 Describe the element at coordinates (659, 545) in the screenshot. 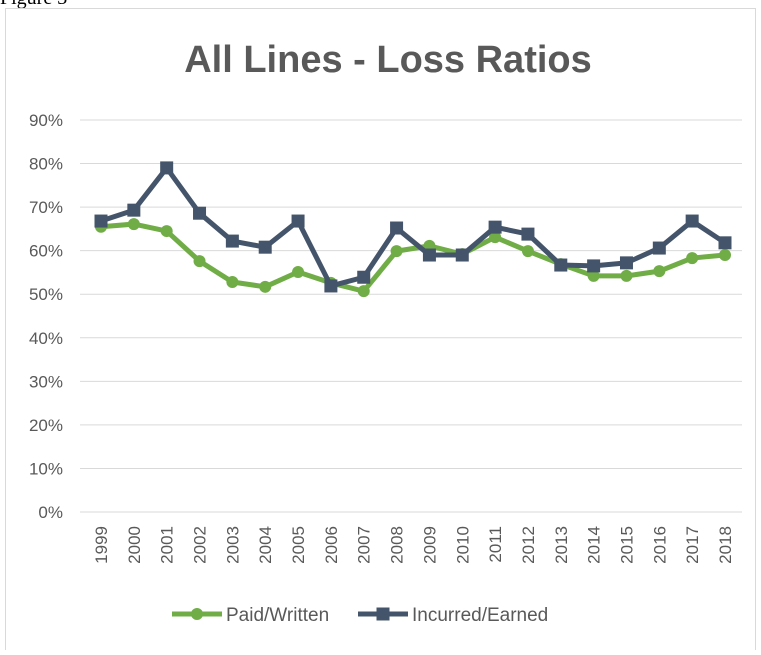

I see `x-tick-label: 2016` at that location.